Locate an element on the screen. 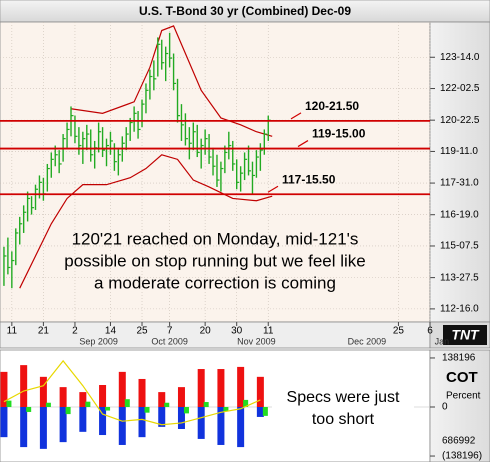 This screenshot has height=462, width=490. y-tick-label: 119-11.0 is located at coordinates (459, 151).